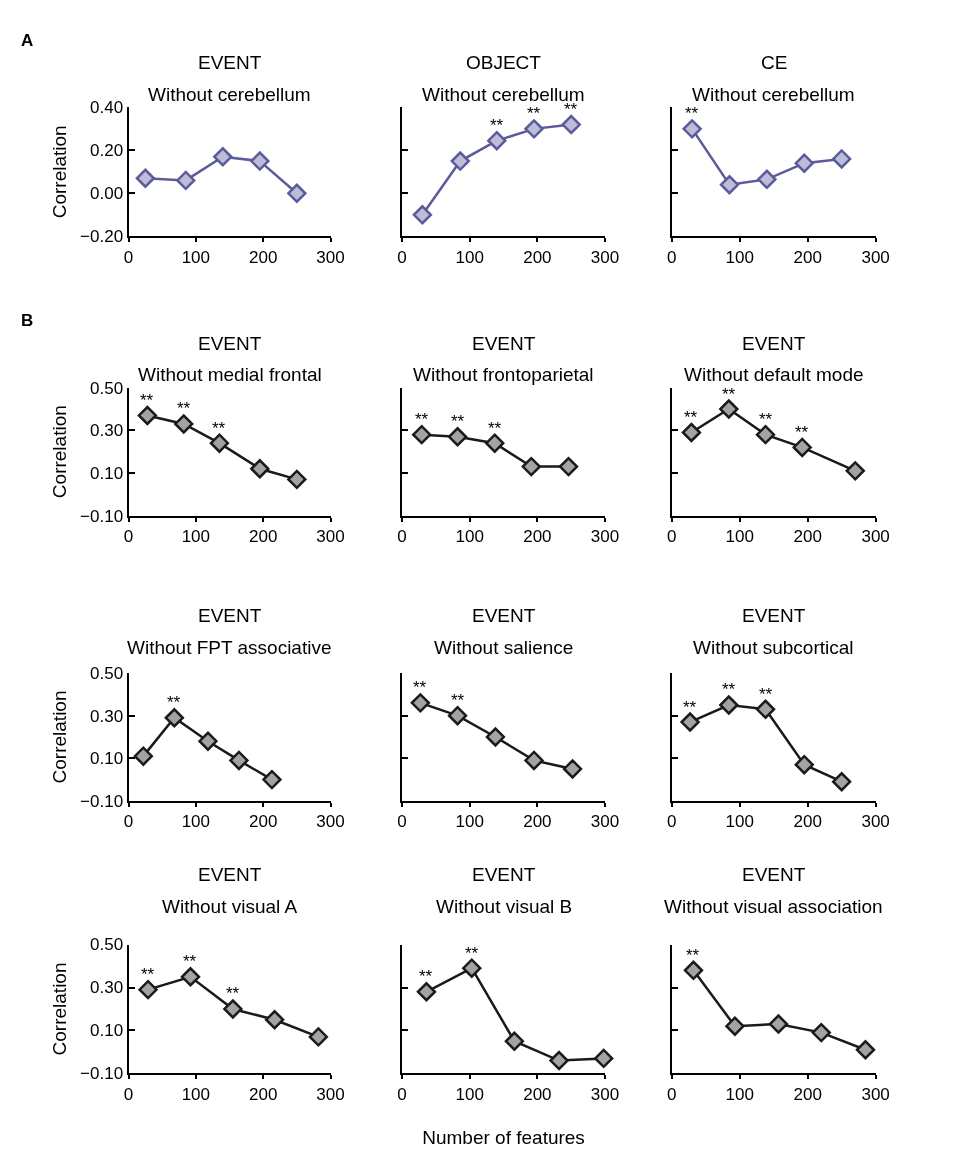 This screenshot has height=1169, width=972. Describe the element at coordinates (107, 673) in the screenshot. I see `y-tick-label: 0.50` at that location.